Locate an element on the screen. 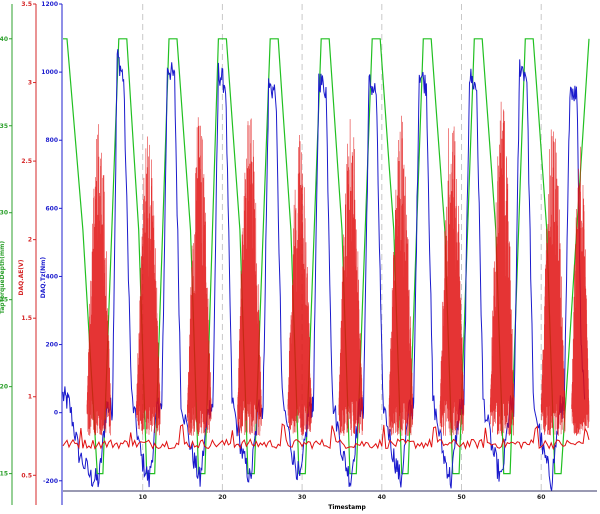 The width and height of the screenshot is (600, 514). red-y-axis-title: DAQ.AE(V) is located at coordinates (21, 277).